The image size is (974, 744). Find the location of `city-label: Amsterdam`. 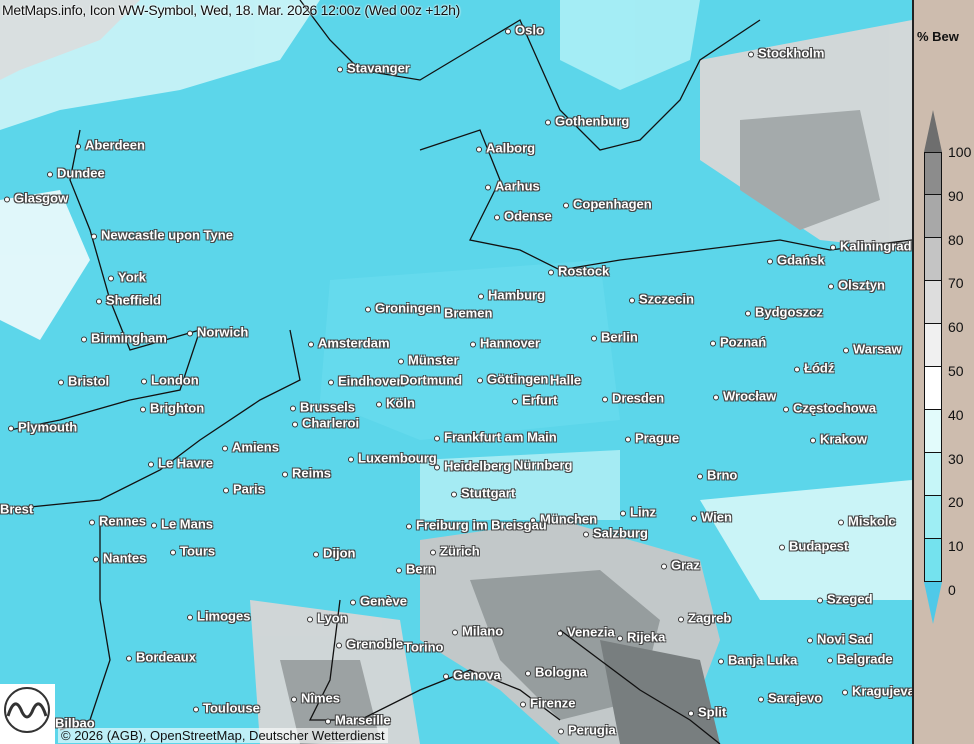

city-label: Amsterdam is located at coordinates (349, 343).